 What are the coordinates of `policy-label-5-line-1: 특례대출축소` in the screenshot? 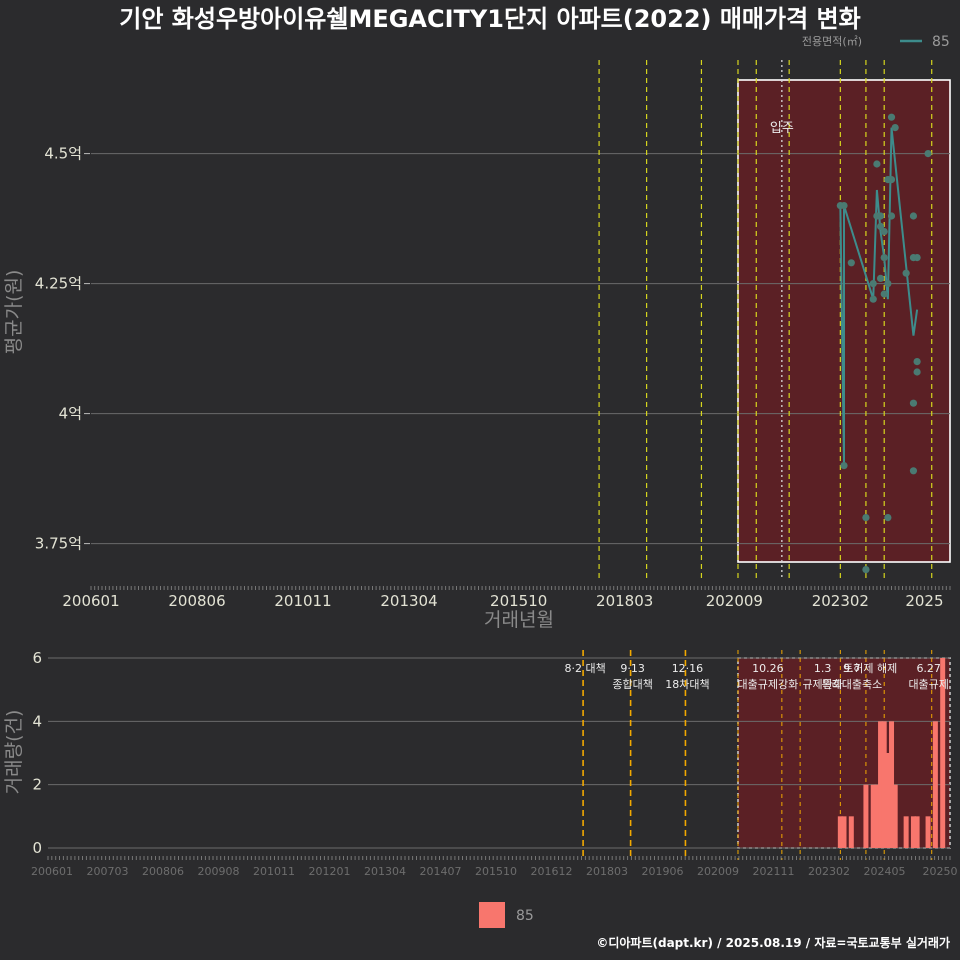 It's located at (852, 684).